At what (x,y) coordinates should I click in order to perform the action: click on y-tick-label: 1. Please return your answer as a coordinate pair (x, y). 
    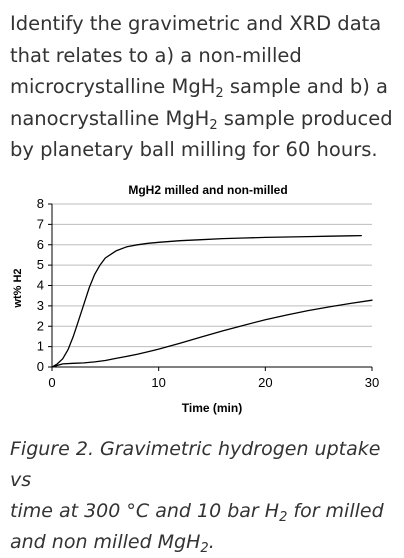
    Looking at the image, I should click on (40, 346).